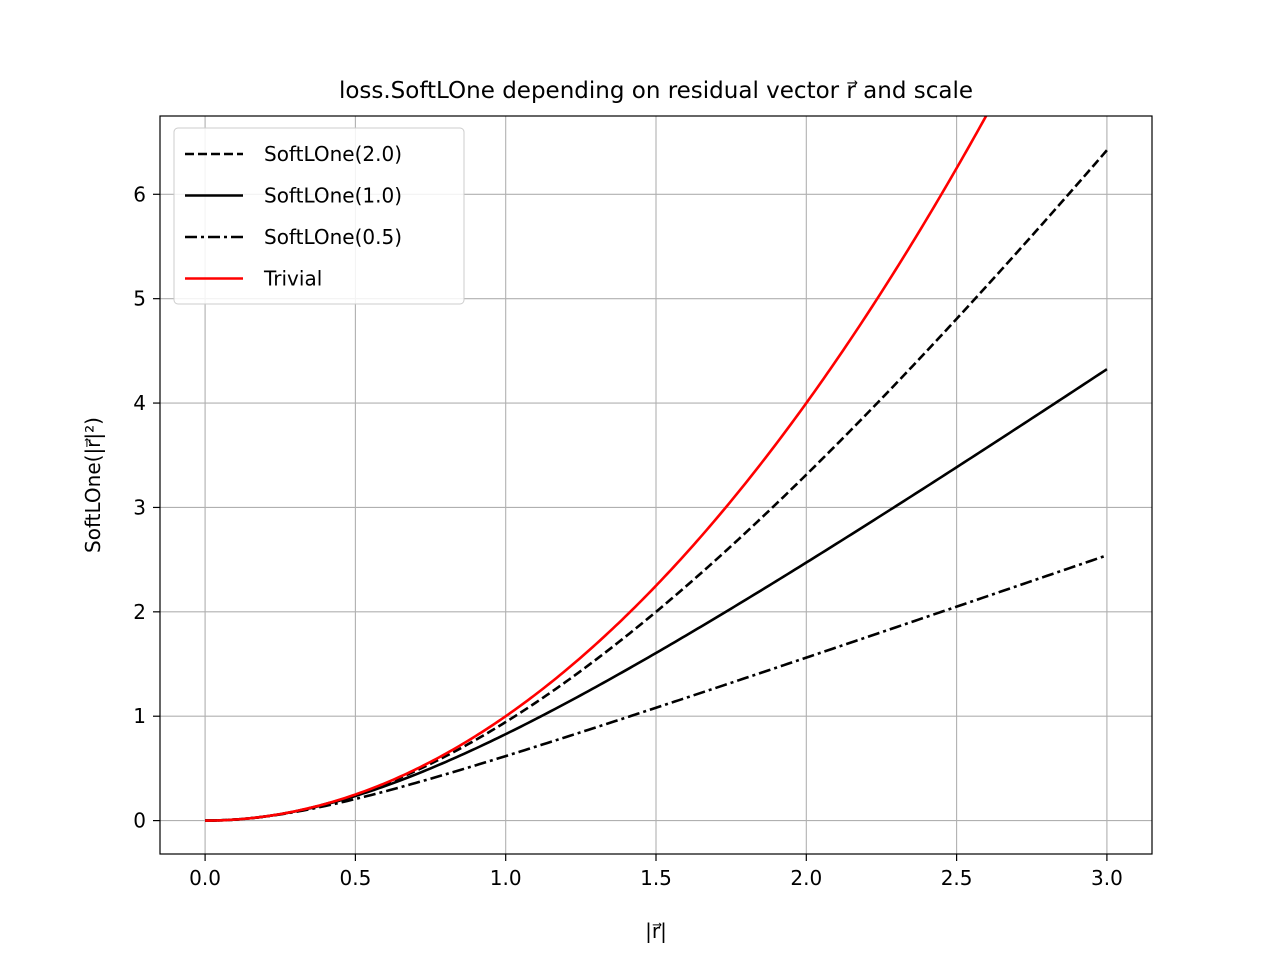 The height and width of the screenshot is (960, 1280). What do you see at coordinates (333, 237) in the screenshot?
I see `legend-label: SoftLOne(0.5)` at bounding box center [333, 237].